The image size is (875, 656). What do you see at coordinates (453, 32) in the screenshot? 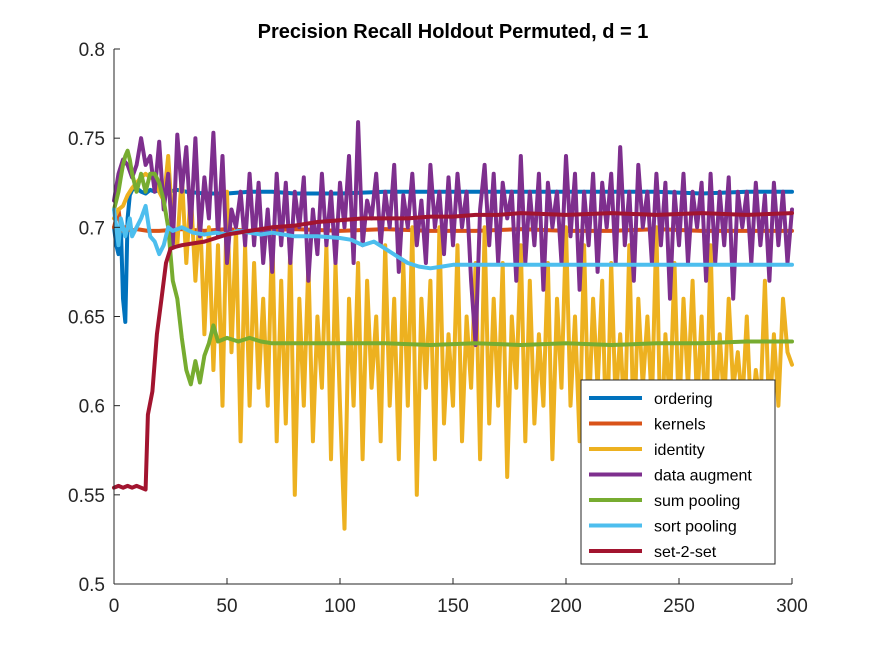
I see `chart-title: Precision Recall Holdout Permuted, d = 1` at bounding box center [453, 32].